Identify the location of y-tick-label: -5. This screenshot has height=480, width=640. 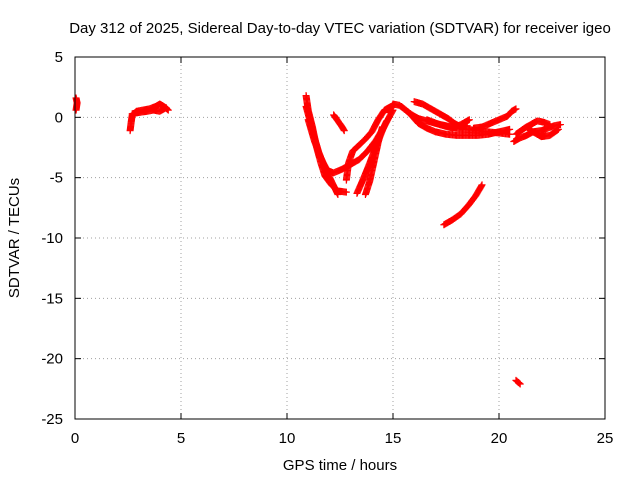
(56, 178).